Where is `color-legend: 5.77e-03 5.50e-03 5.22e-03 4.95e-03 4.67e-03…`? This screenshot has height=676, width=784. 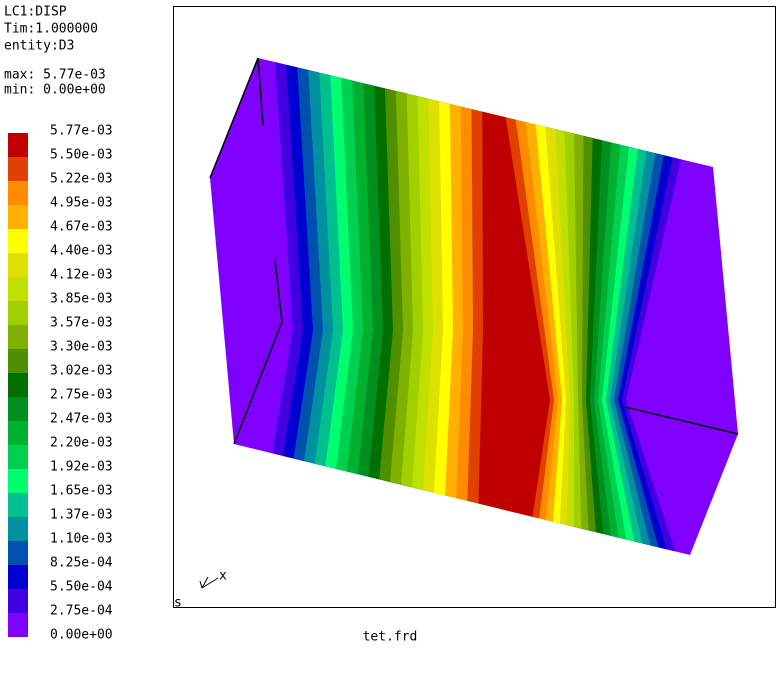
color-legend: 5.77e-03 5.50e-03 5.22e-03 4.95e-03 4.67e-03… is located at coordinates (60, 383).